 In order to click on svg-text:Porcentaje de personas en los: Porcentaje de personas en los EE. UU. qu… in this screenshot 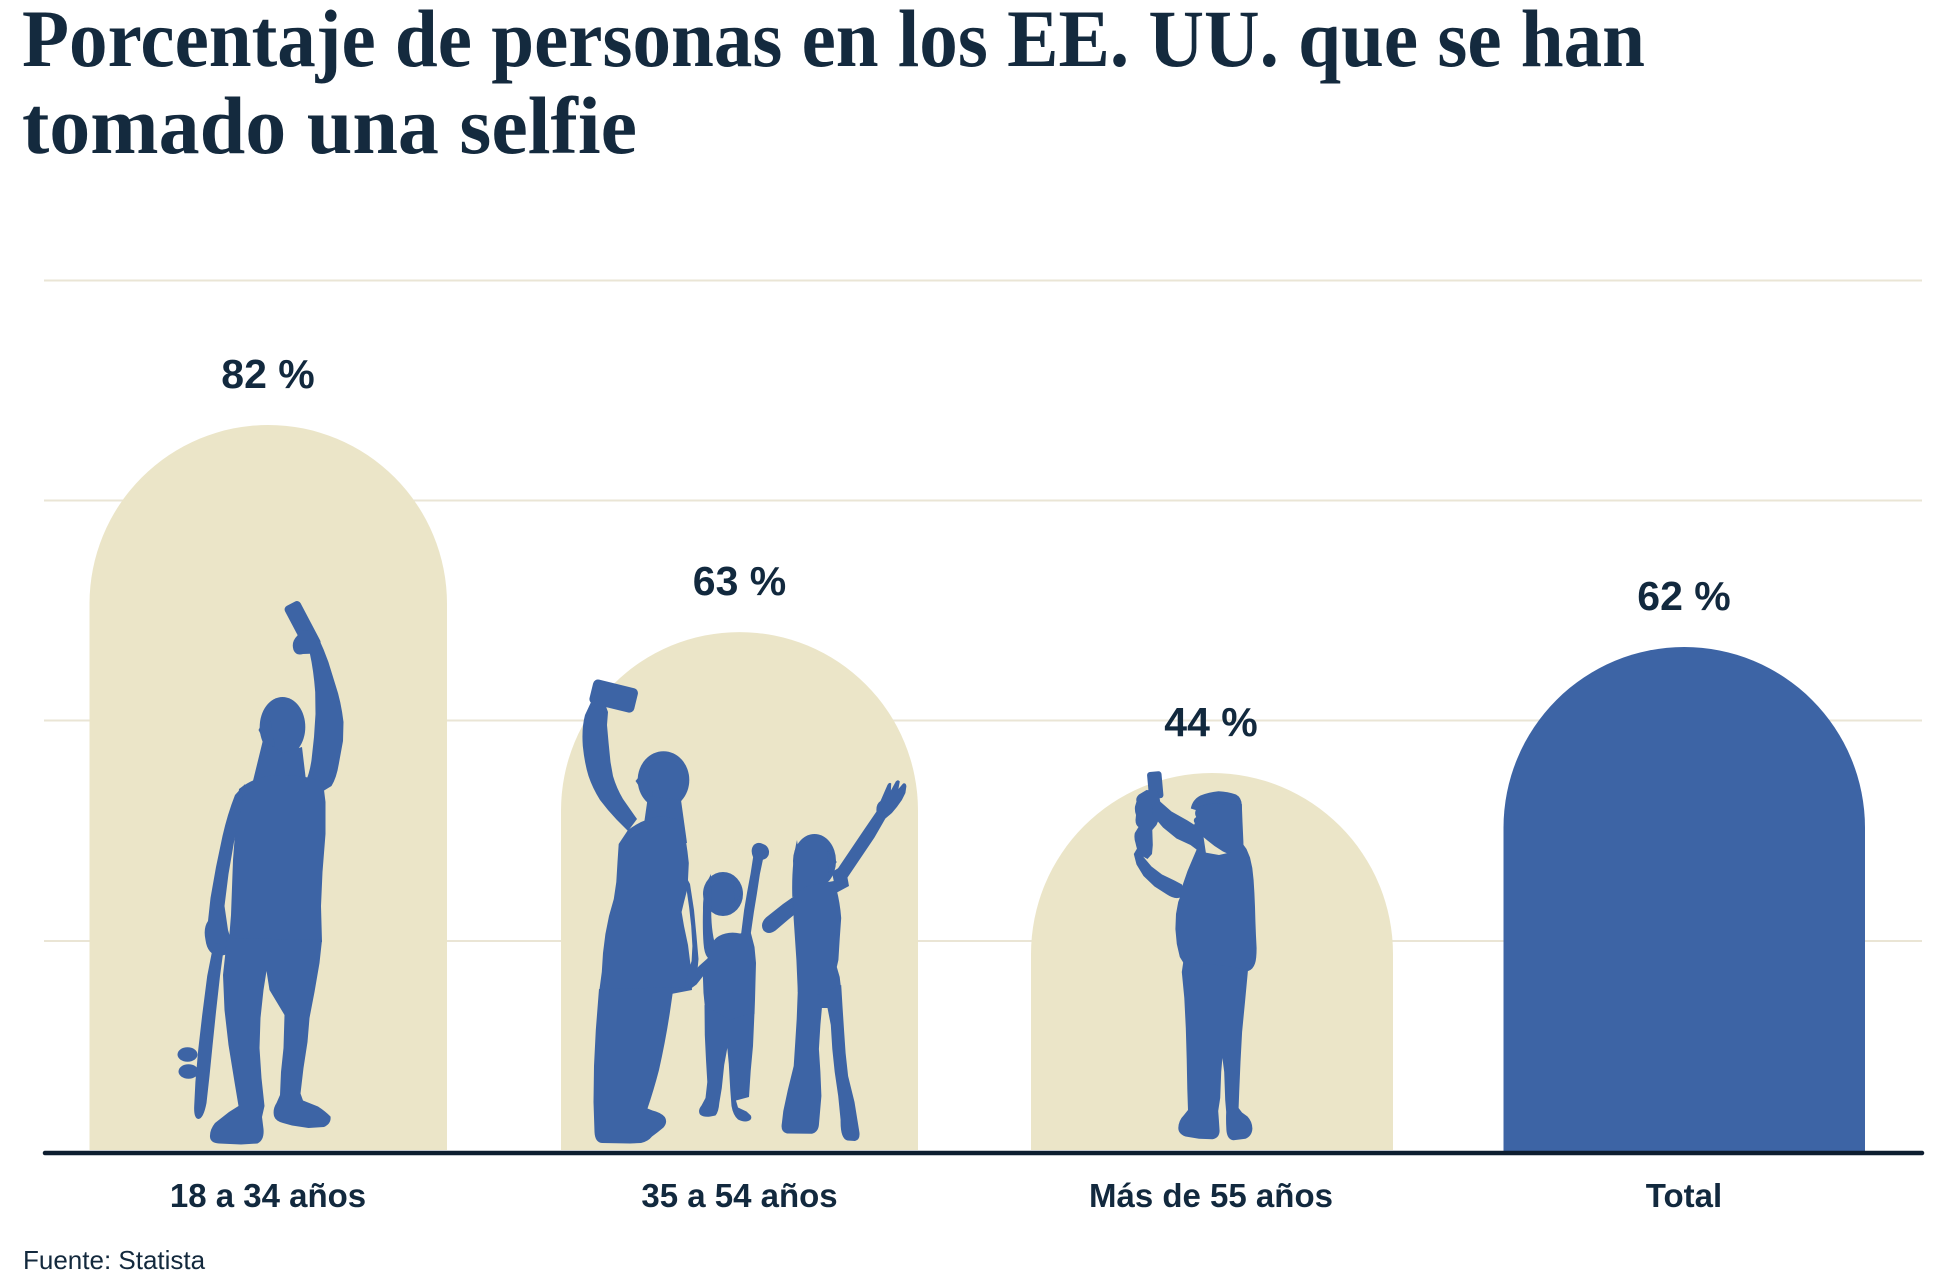, I will do `click(833, 42)`.